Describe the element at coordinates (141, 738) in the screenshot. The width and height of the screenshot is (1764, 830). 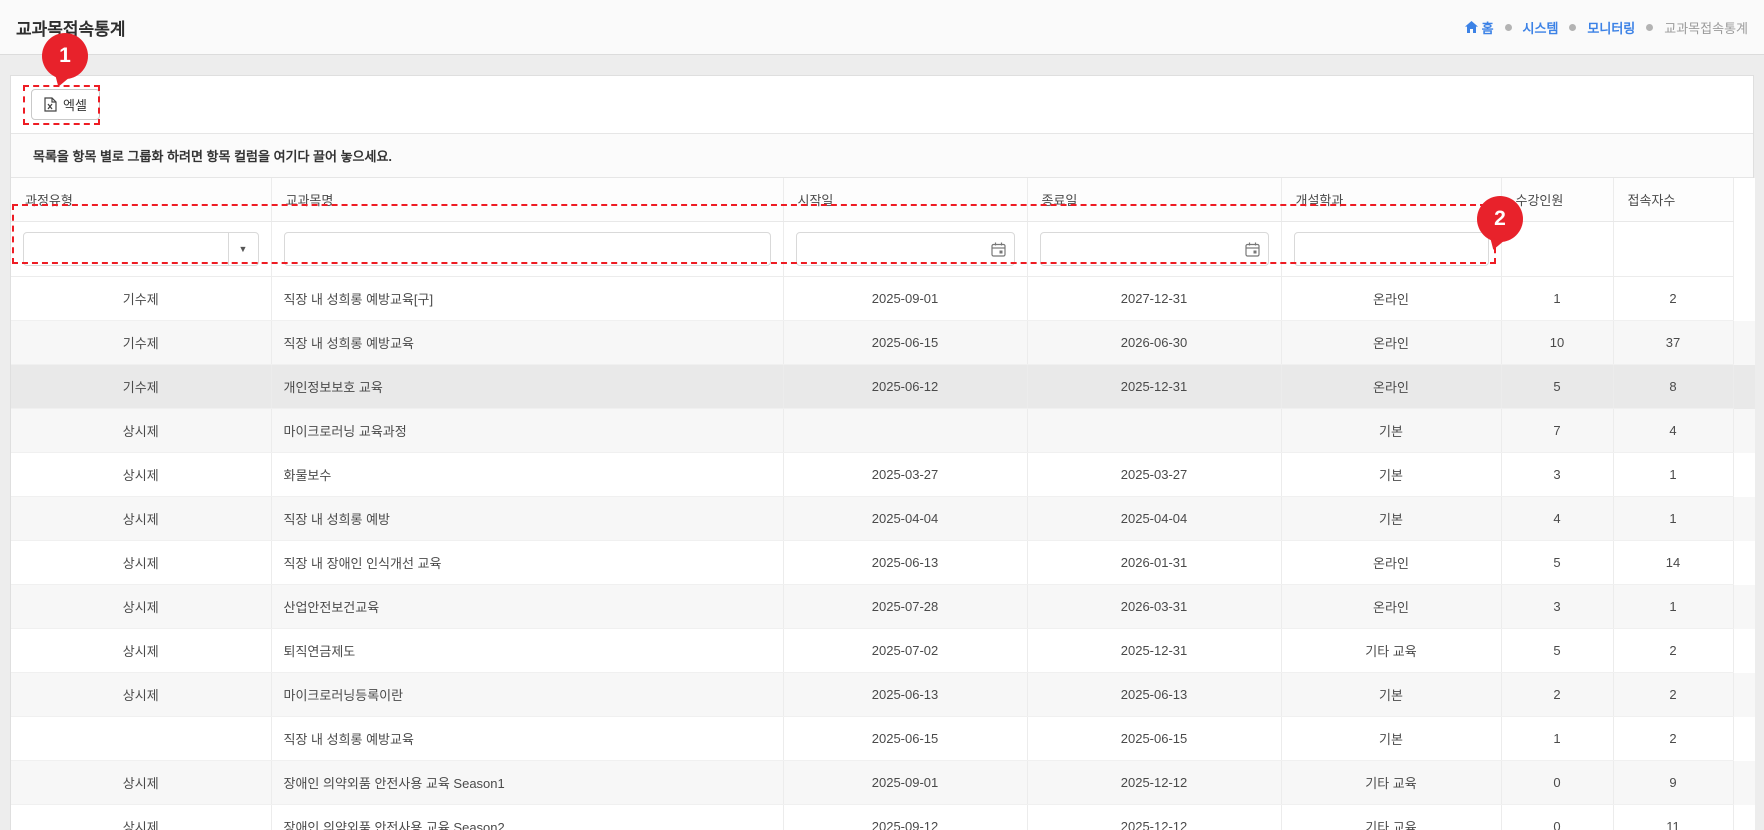
I see `cell-type` at that location.